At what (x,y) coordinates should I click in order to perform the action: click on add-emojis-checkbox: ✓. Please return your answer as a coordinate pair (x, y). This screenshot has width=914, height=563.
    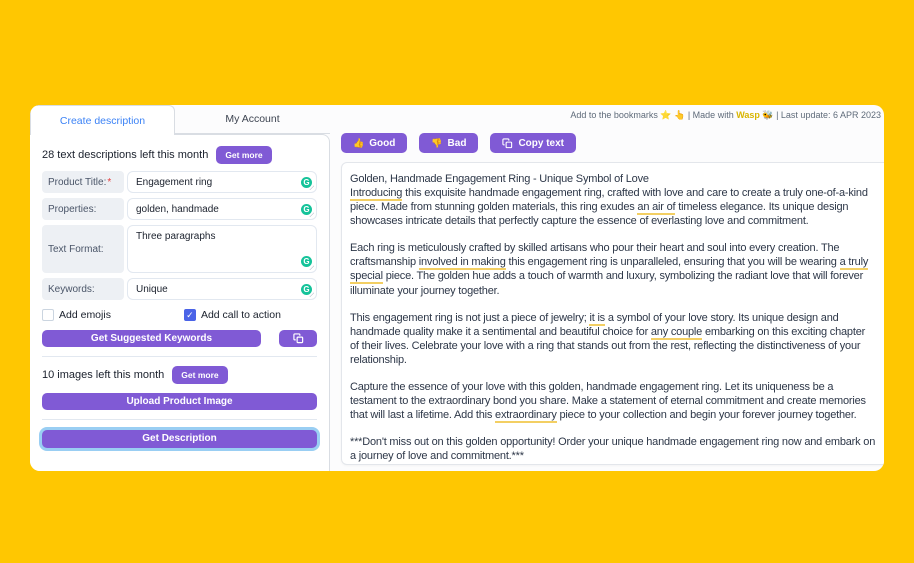
    Looking at the image, I should click on (48, 315).